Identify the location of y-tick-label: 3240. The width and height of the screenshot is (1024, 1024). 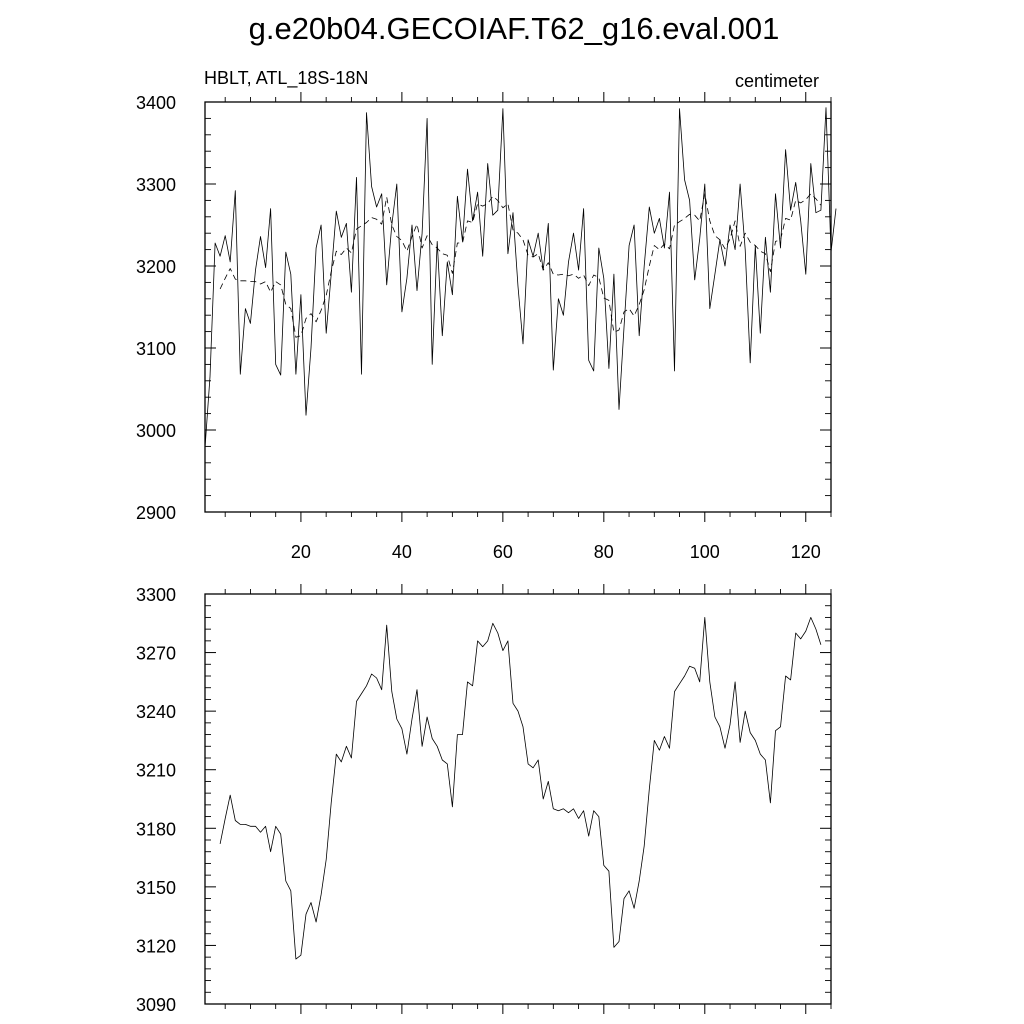
(156, 712).